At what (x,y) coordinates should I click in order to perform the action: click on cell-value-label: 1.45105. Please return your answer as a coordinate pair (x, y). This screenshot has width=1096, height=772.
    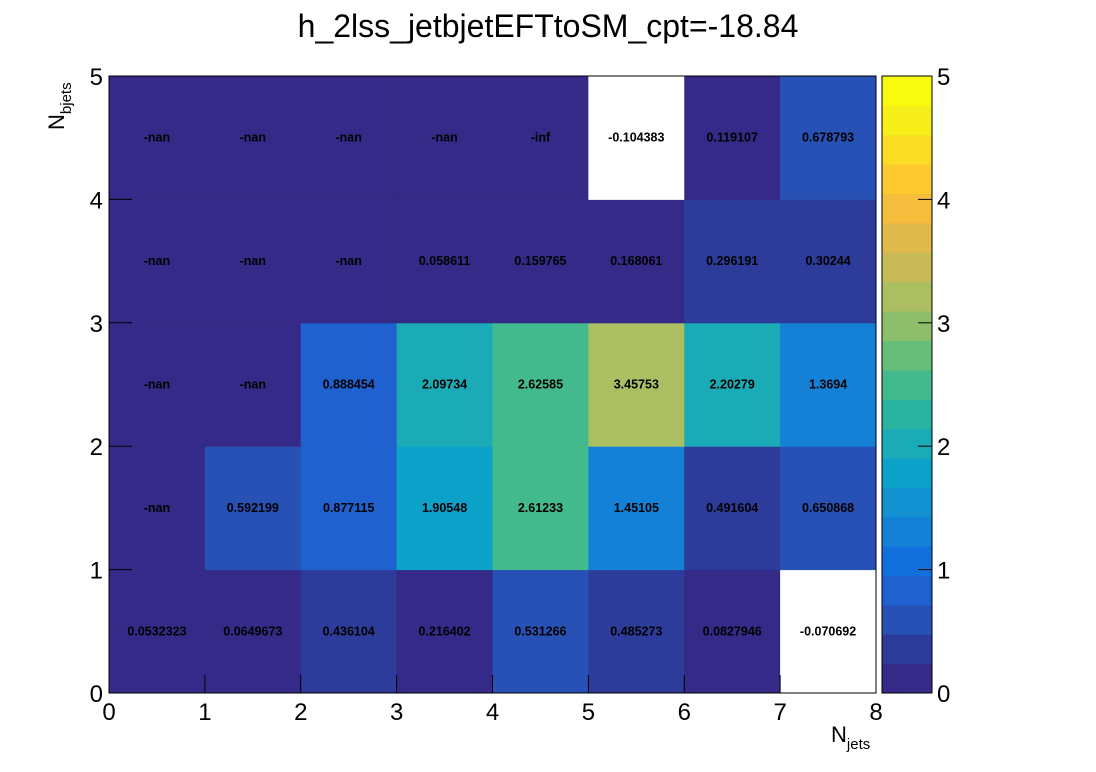
    Looking at the image, I should click on (636, 508).